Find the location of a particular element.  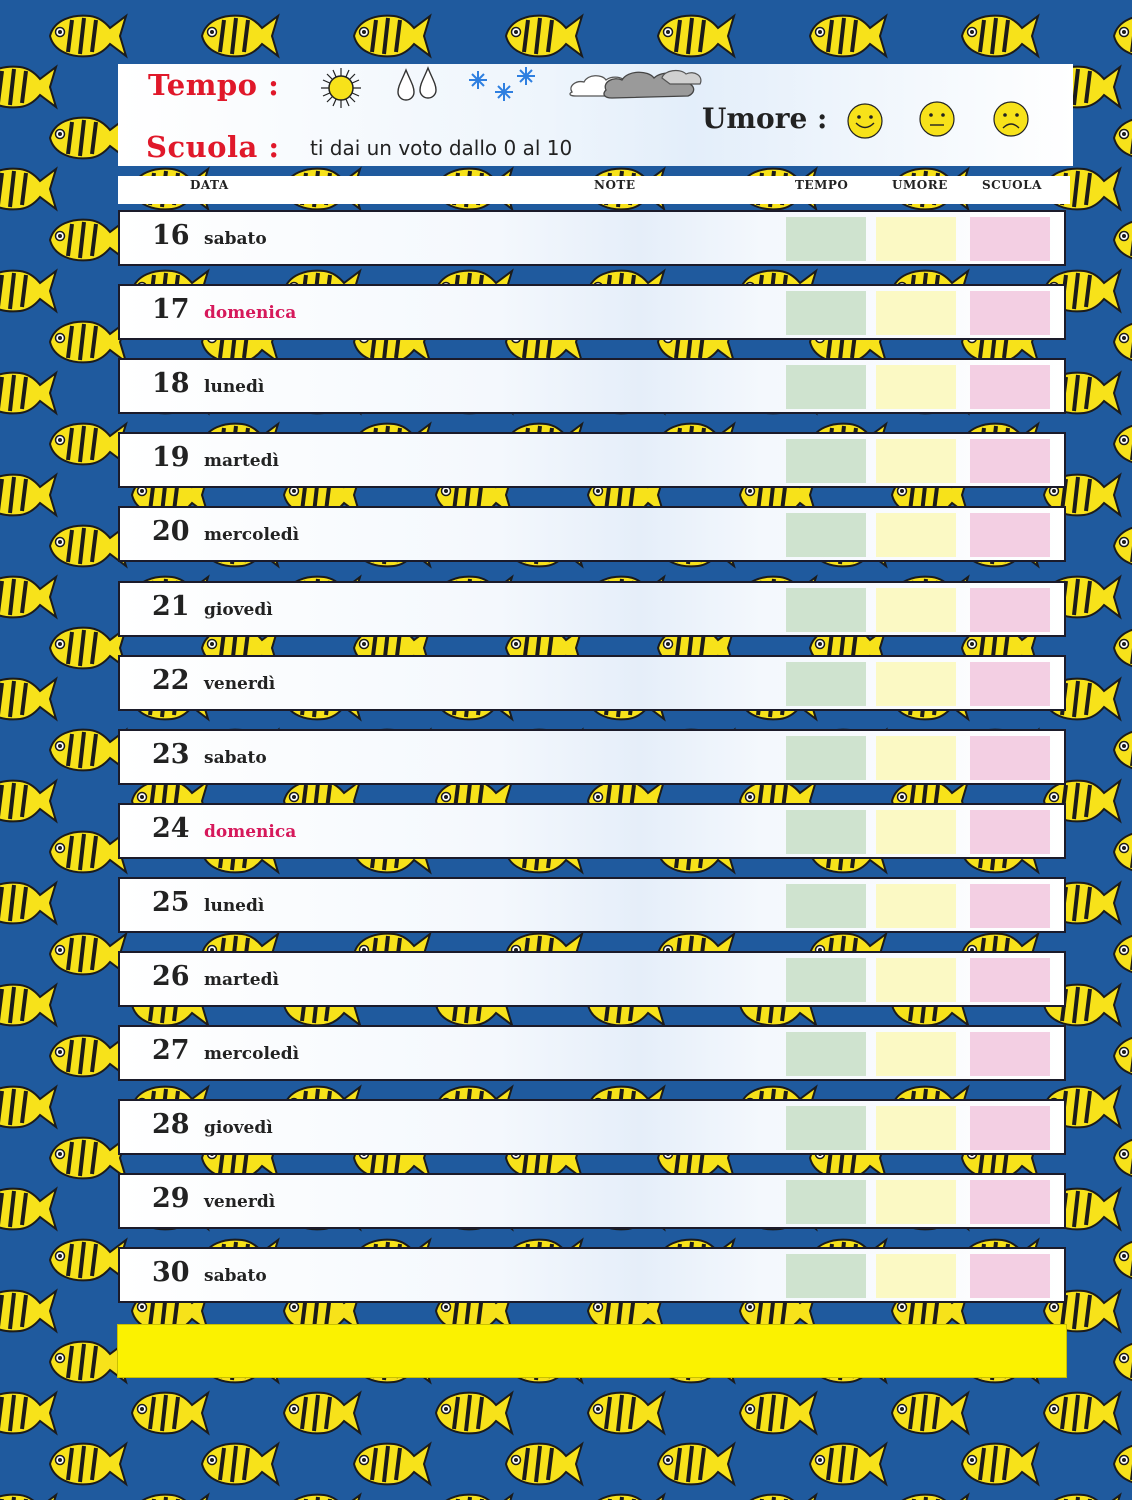

day-number: 19 is located at coordinates (171, 457).